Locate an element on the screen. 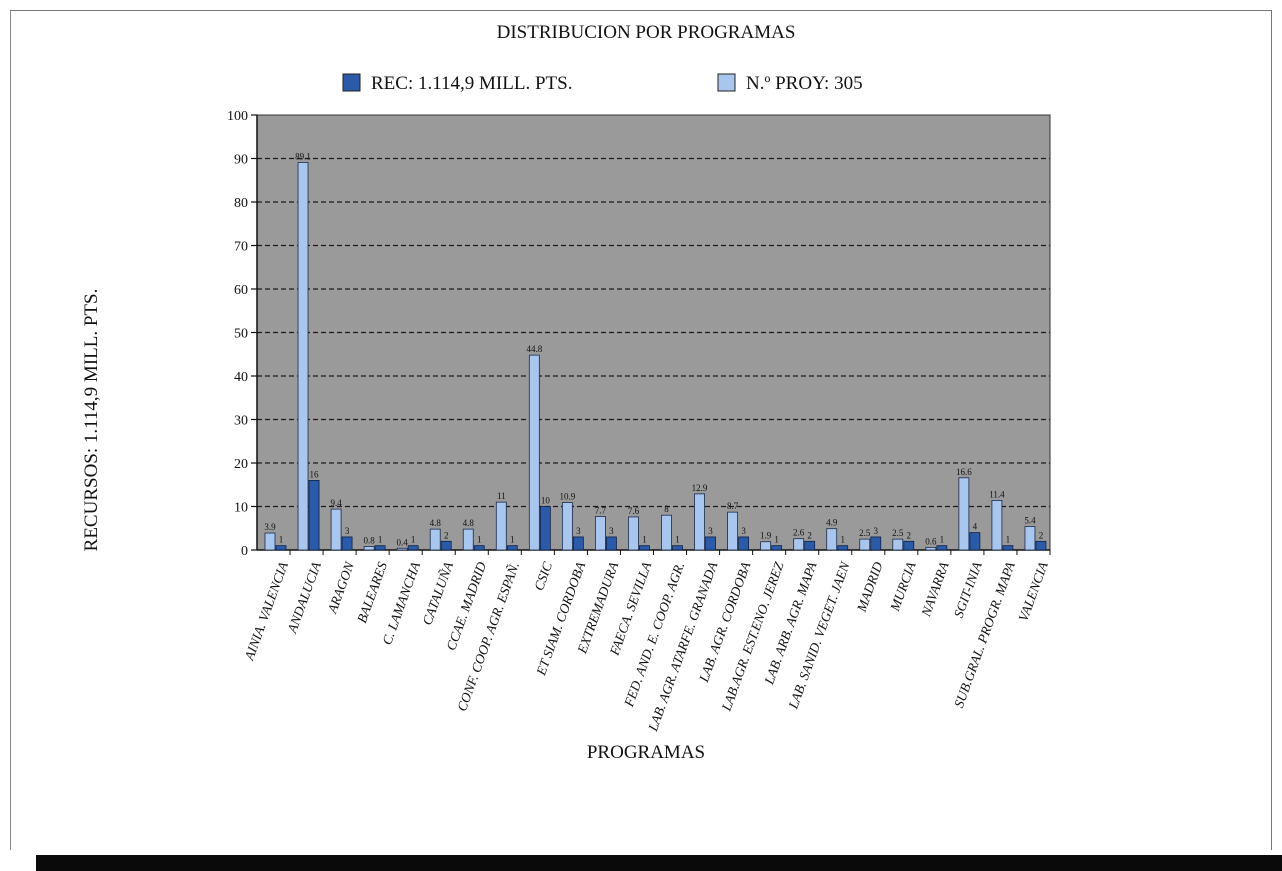 Image resolution: width=1282 pixels, height=871 pixels. x-tick-label: LAB.AGR. EST.ENO. JEREZ is located at coordinates (752, 636).